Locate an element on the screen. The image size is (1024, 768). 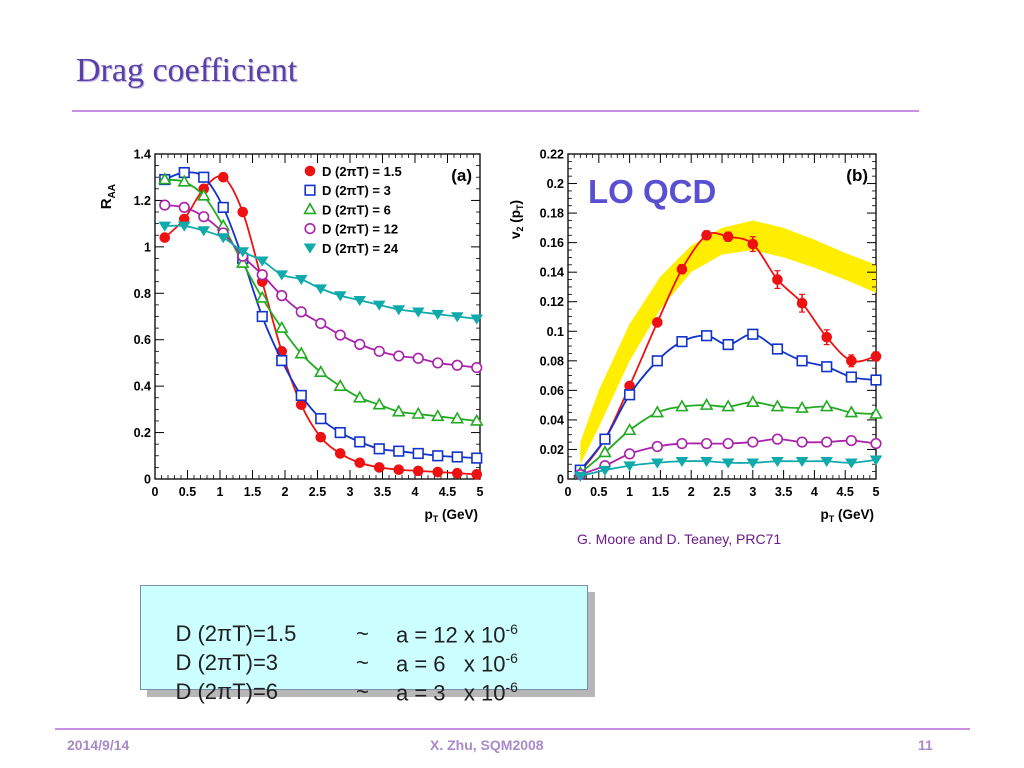
y-tick-label: 0.02 is located at coordinates (552, 450).